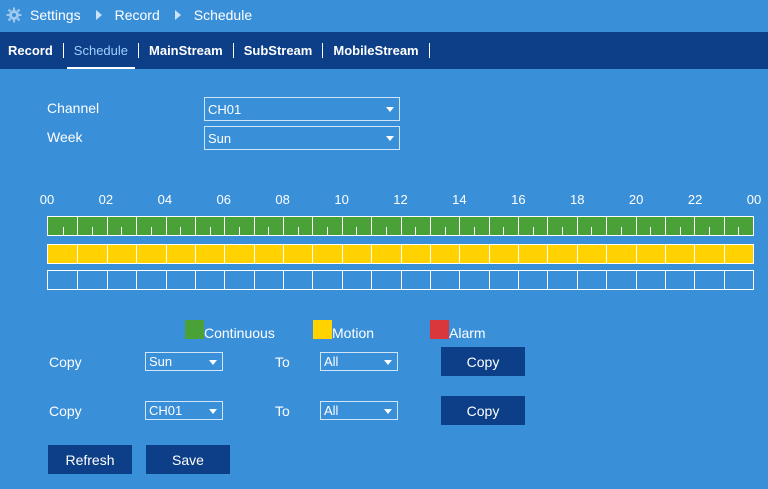 This screenshot has height=489, width=768. What do you see at coordinates (359, 410) in the screenshot?
I see `copy-channel-to-select: All` at bounding box center [359, 410].